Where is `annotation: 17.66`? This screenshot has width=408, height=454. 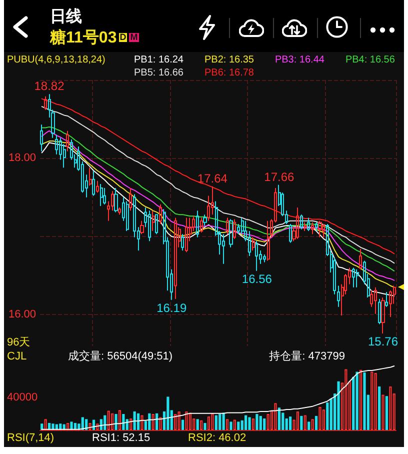
annotation: 17.66 is located at coordinates (279, 177).